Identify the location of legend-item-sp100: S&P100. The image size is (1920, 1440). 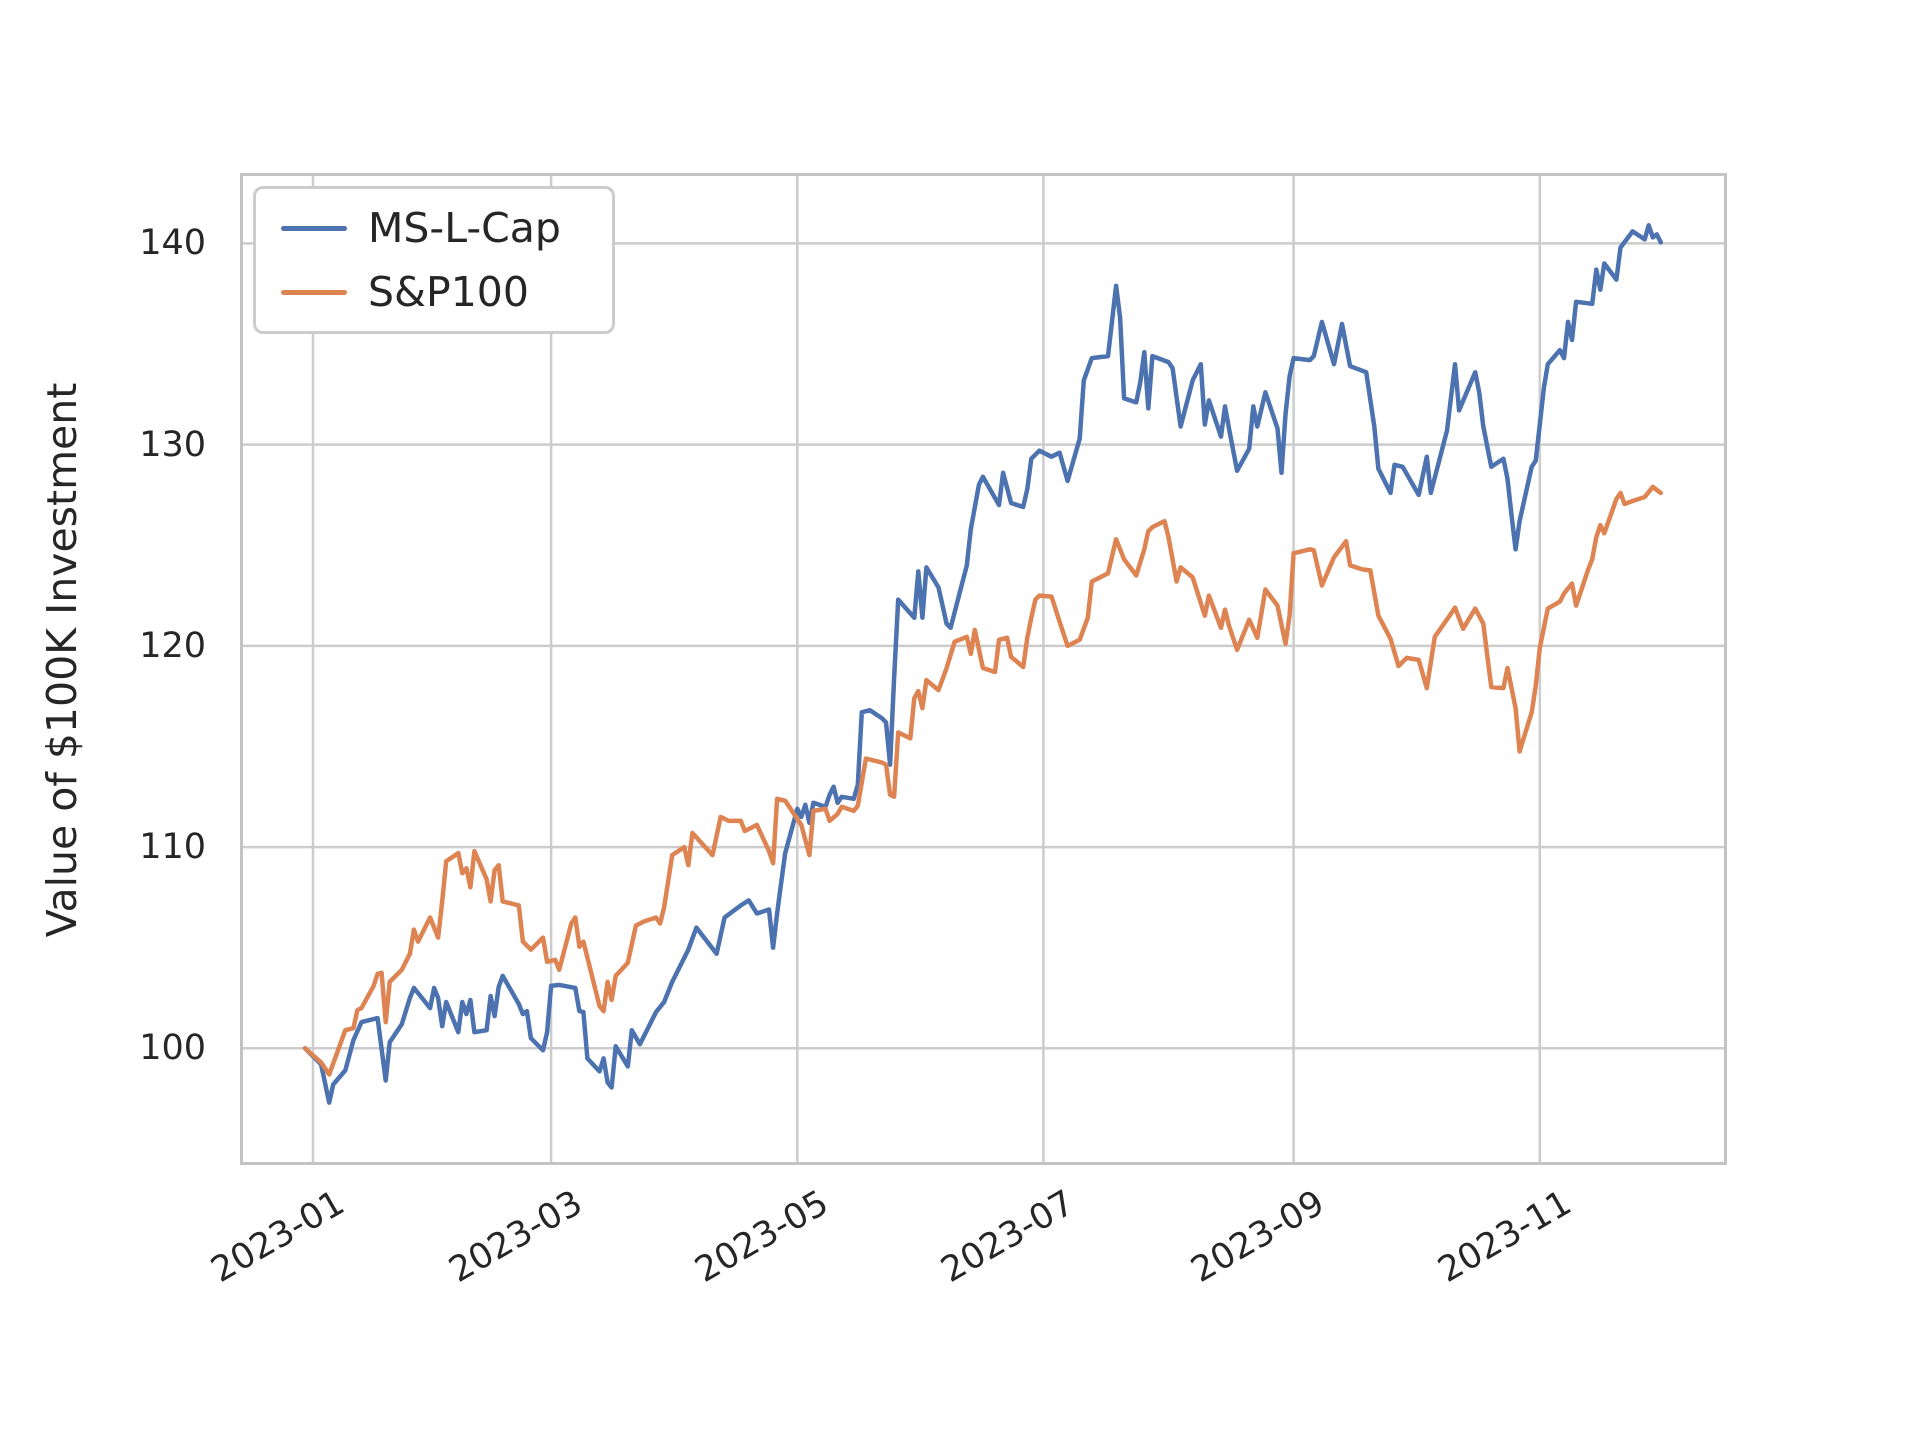
(434, 292).